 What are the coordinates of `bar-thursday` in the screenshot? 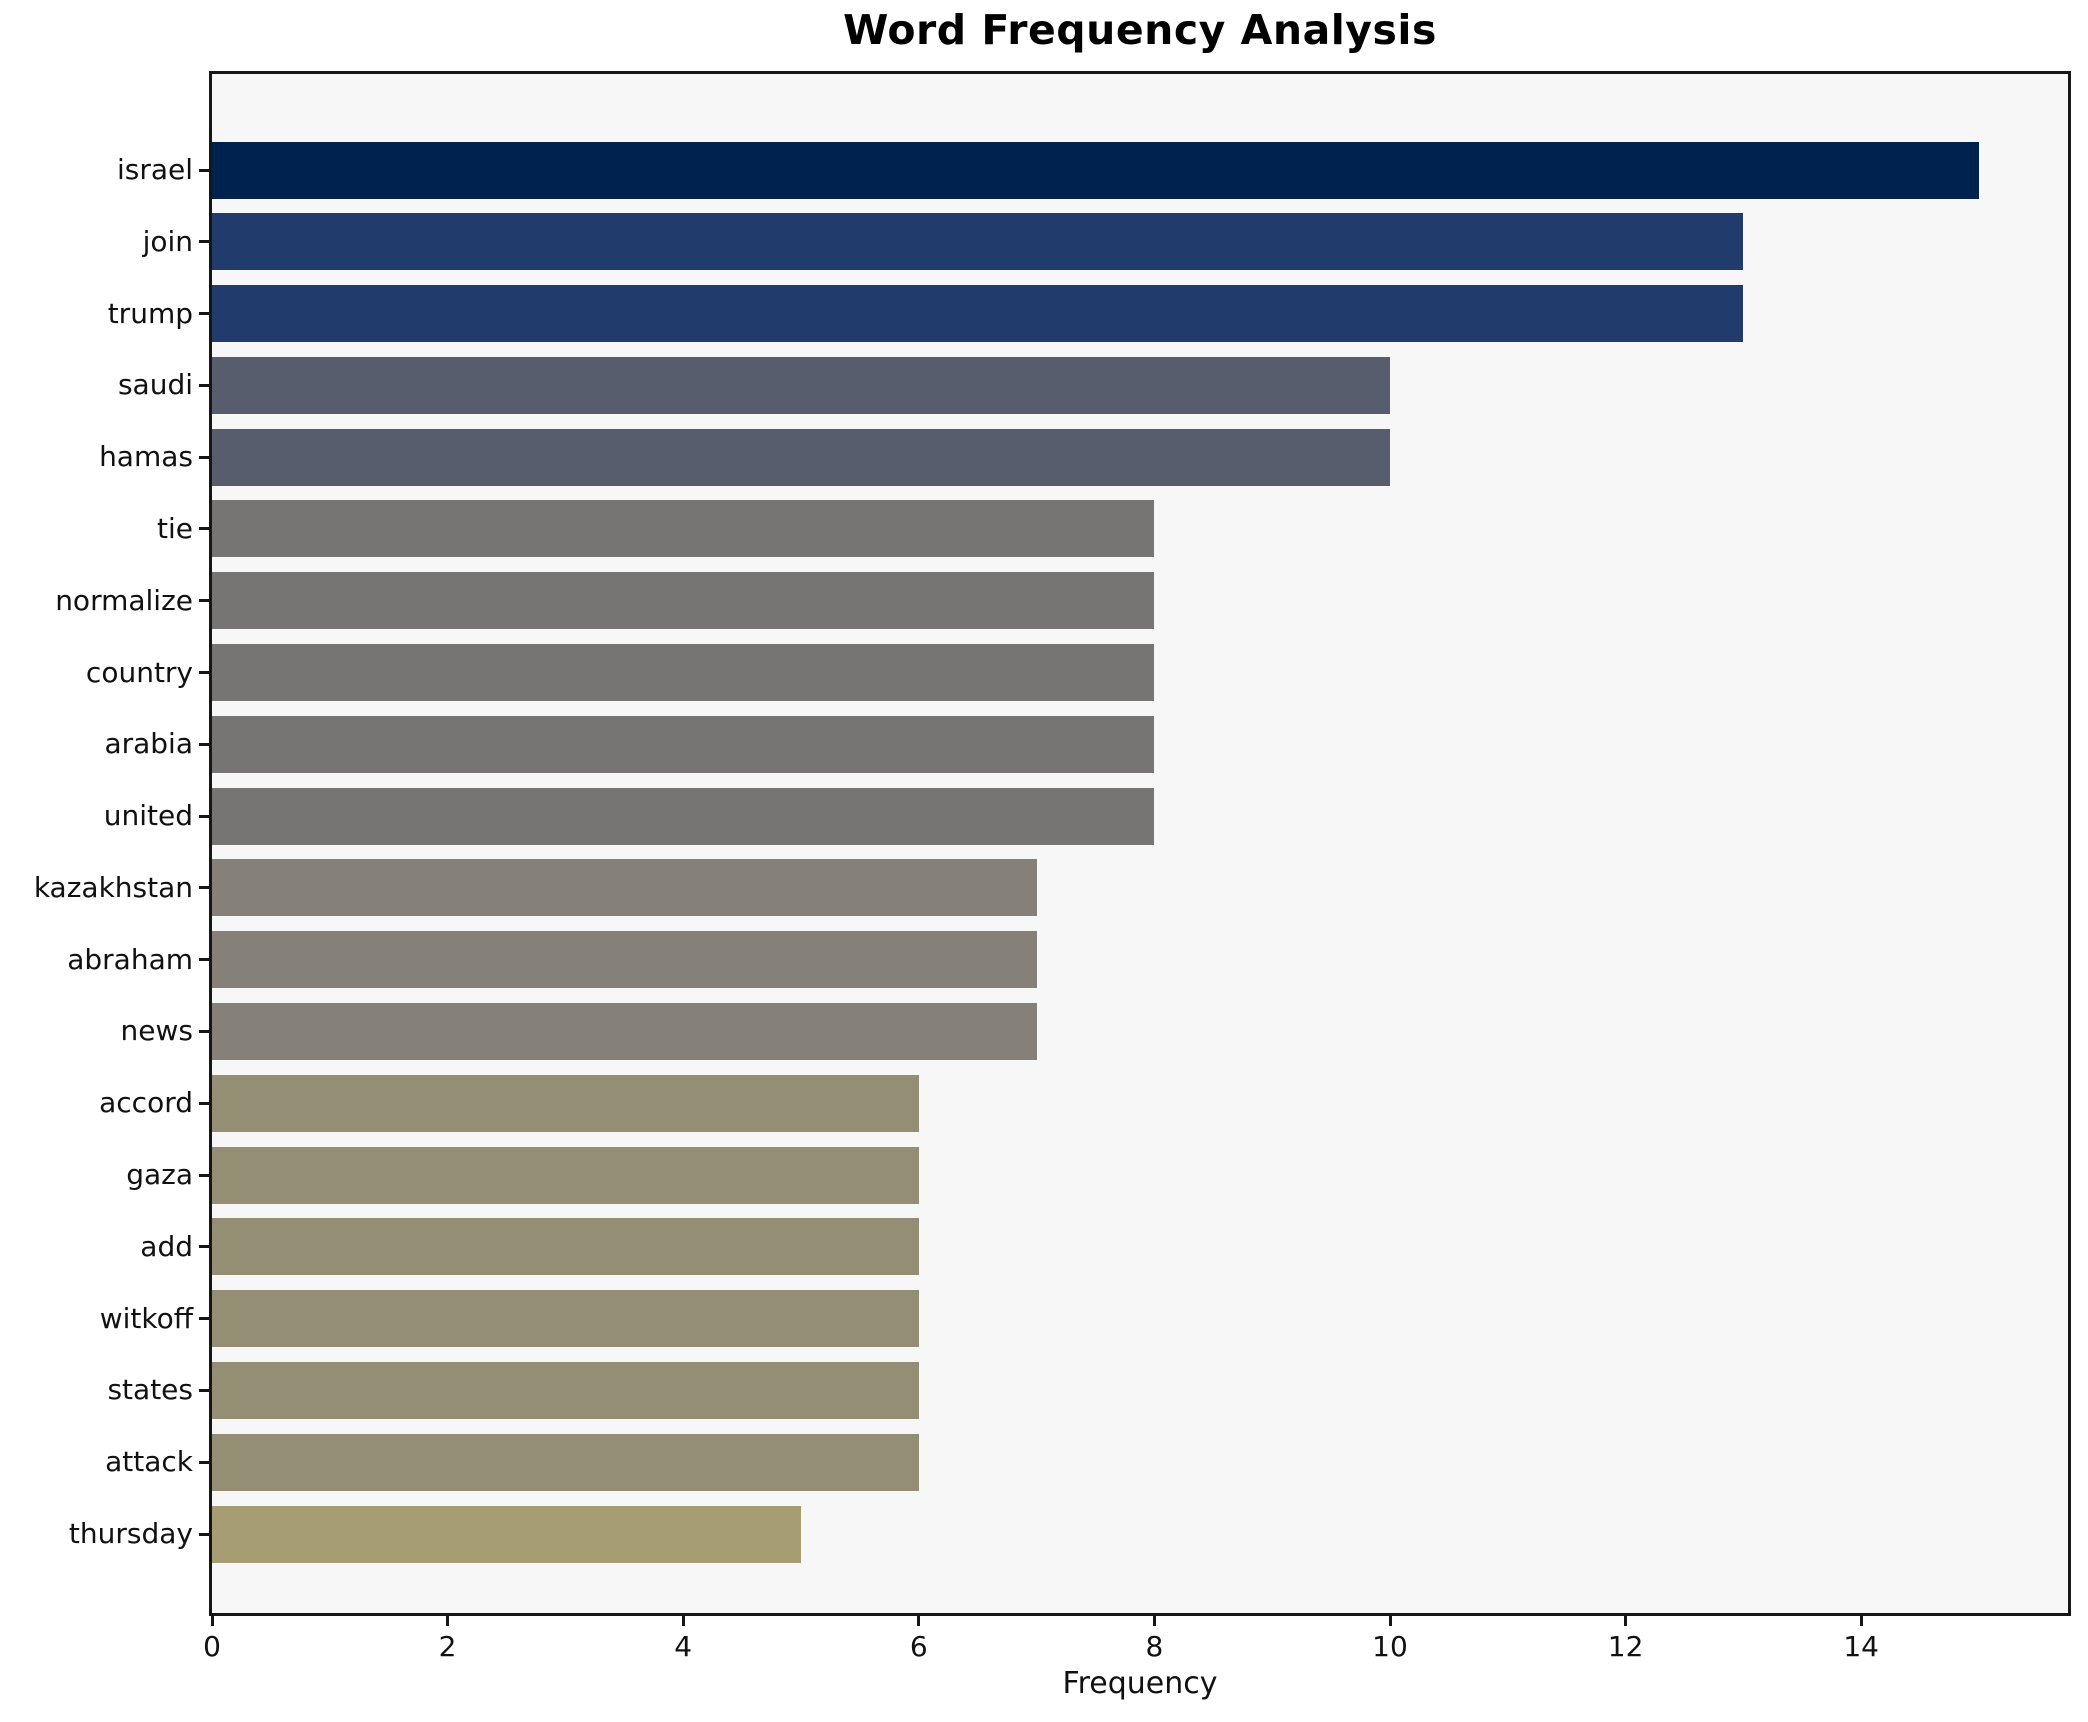 It's located at (506, 1534).